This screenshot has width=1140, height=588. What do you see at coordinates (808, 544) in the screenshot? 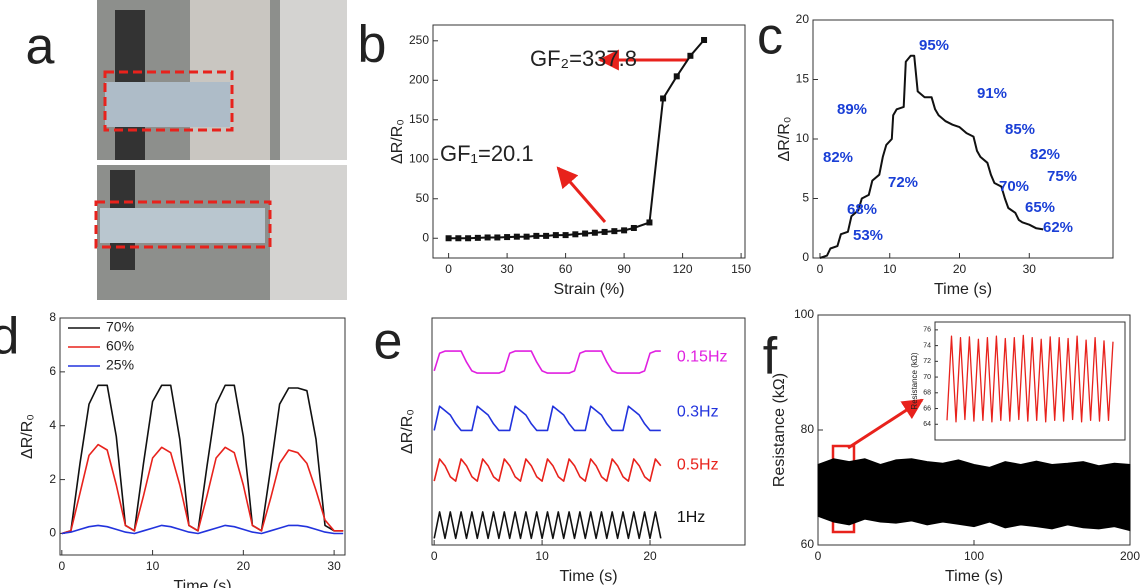
I see `y-tick-label: 60` at bounding box center [808, 544].